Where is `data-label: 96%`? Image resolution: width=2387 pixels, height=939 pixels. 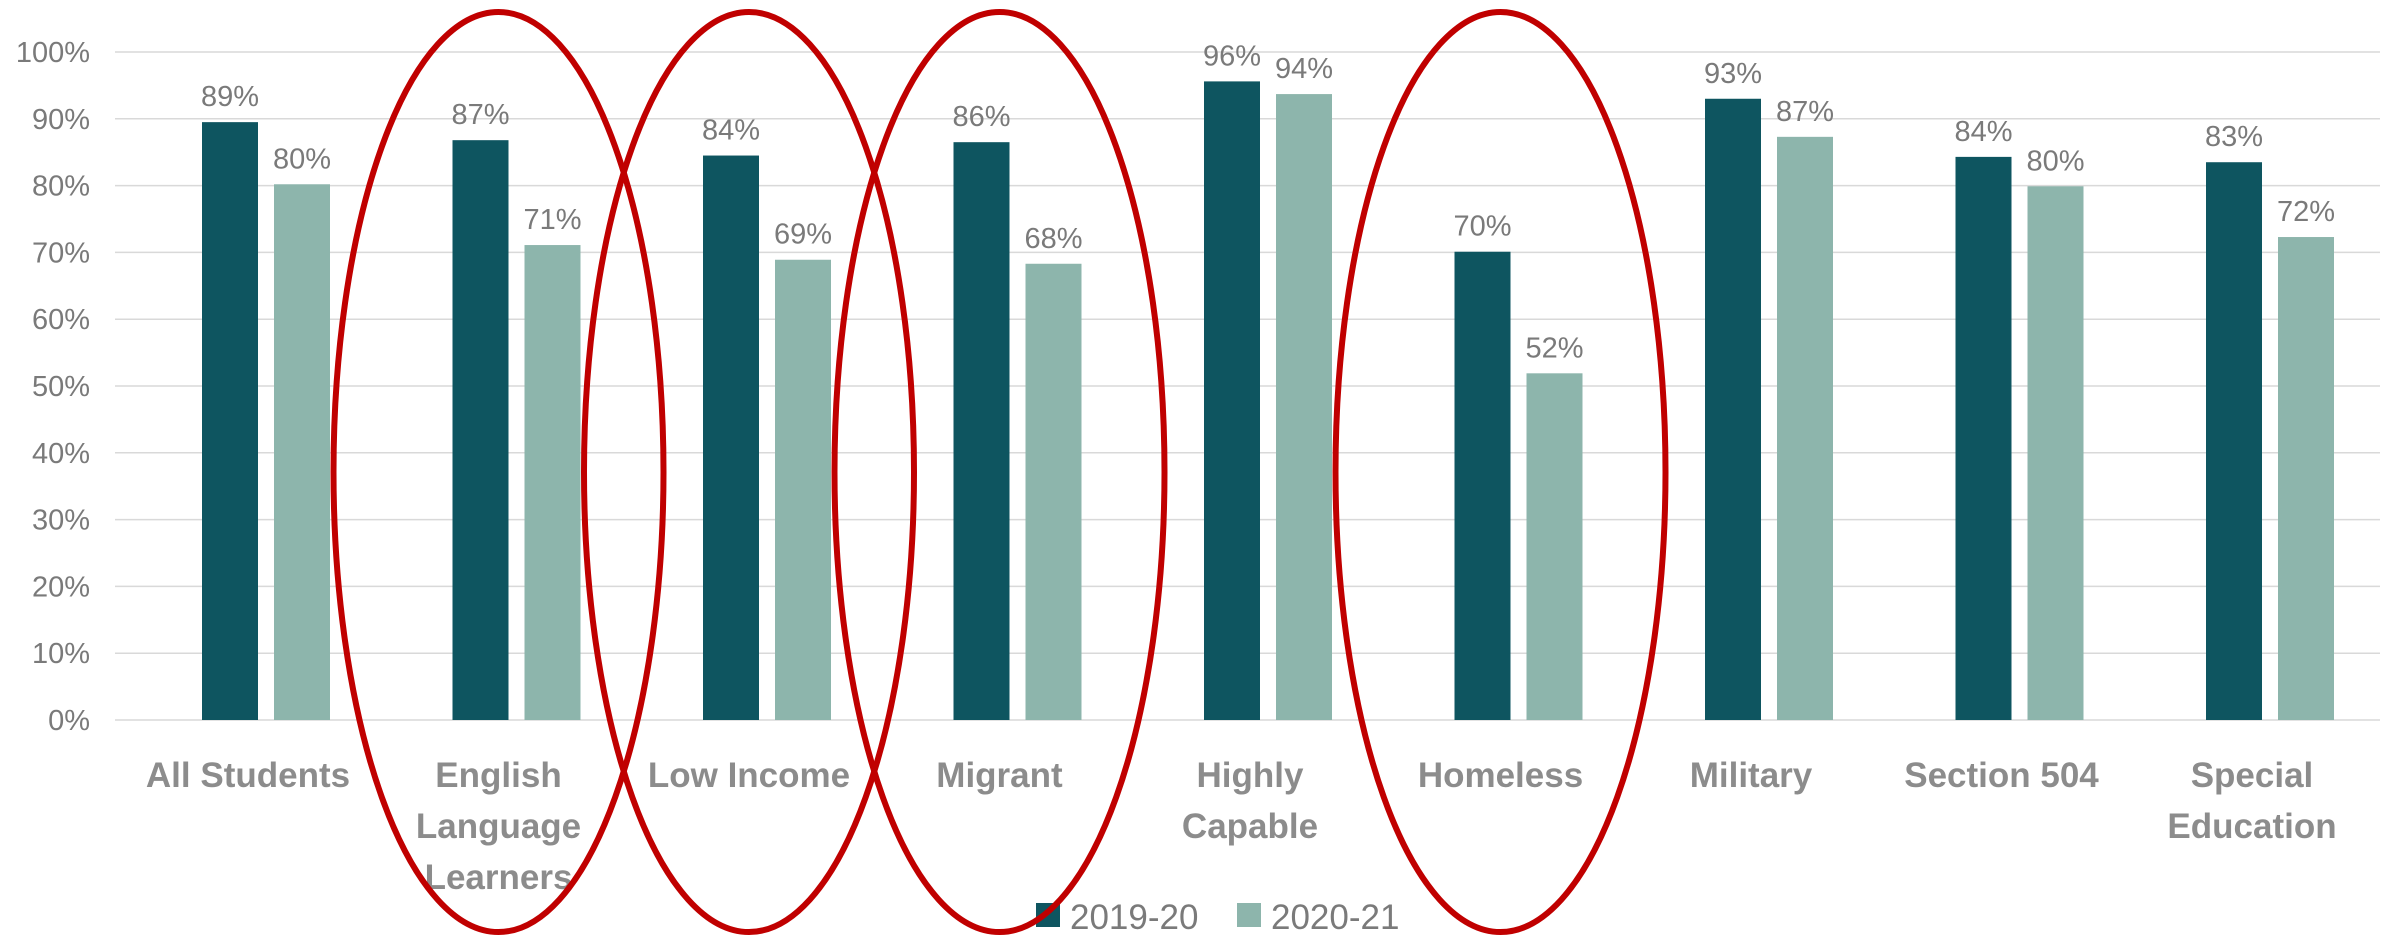
data-label: 96% is located at coordinates (1232, 56).